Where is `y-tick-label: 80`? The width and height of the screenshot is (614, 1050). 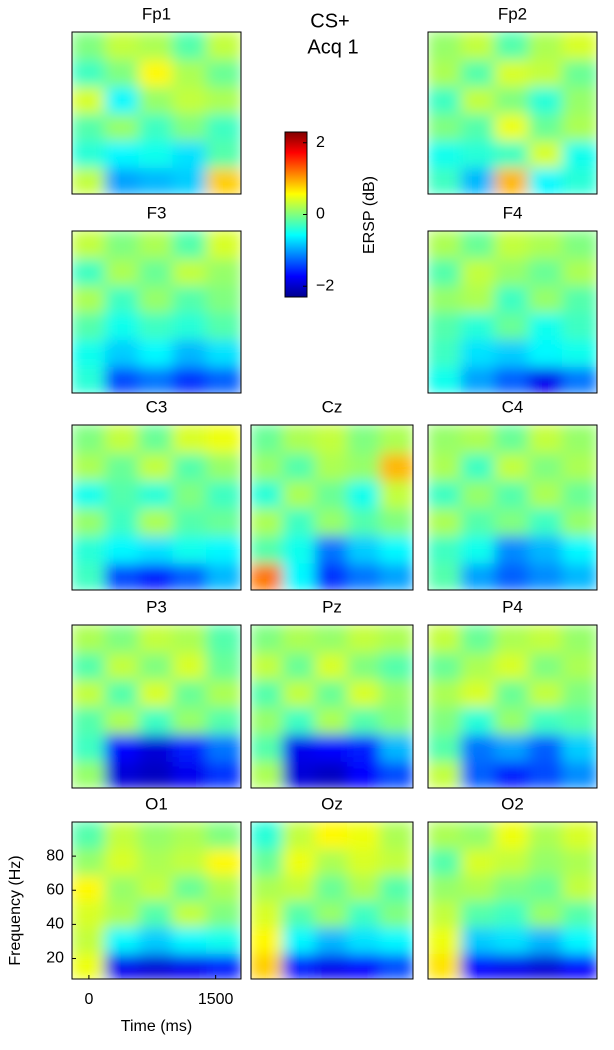 y-tick-label: 80 is located at coordinates (55, 855).